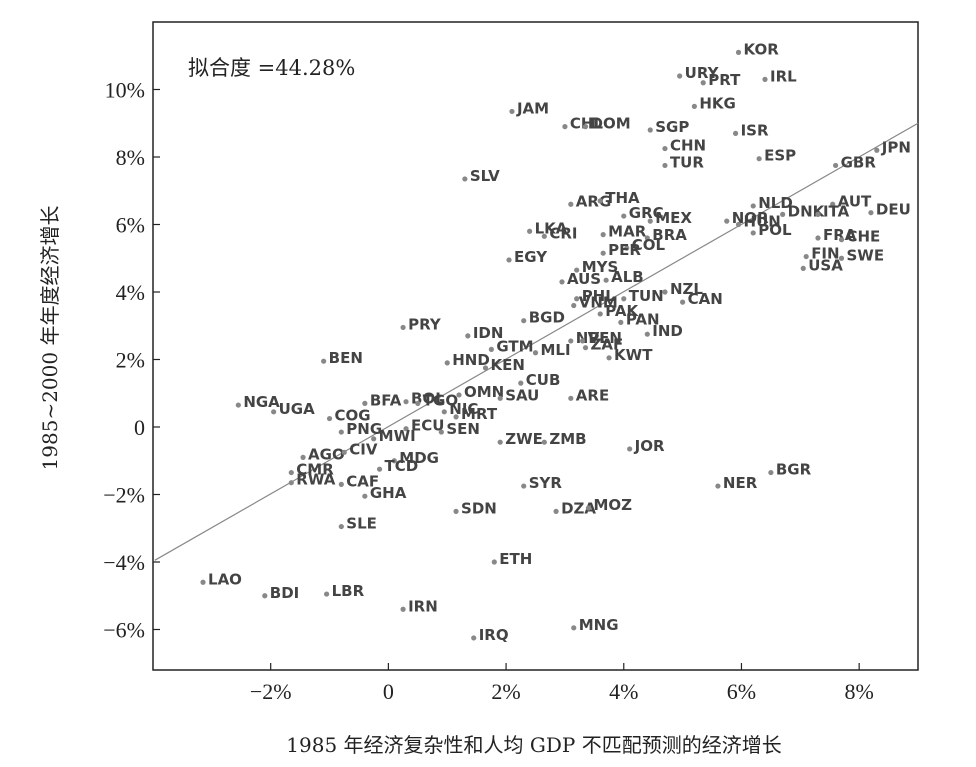  Describe the element at coordinates (341, 484) in the screenshot. I see `data-point-caf` at that location.